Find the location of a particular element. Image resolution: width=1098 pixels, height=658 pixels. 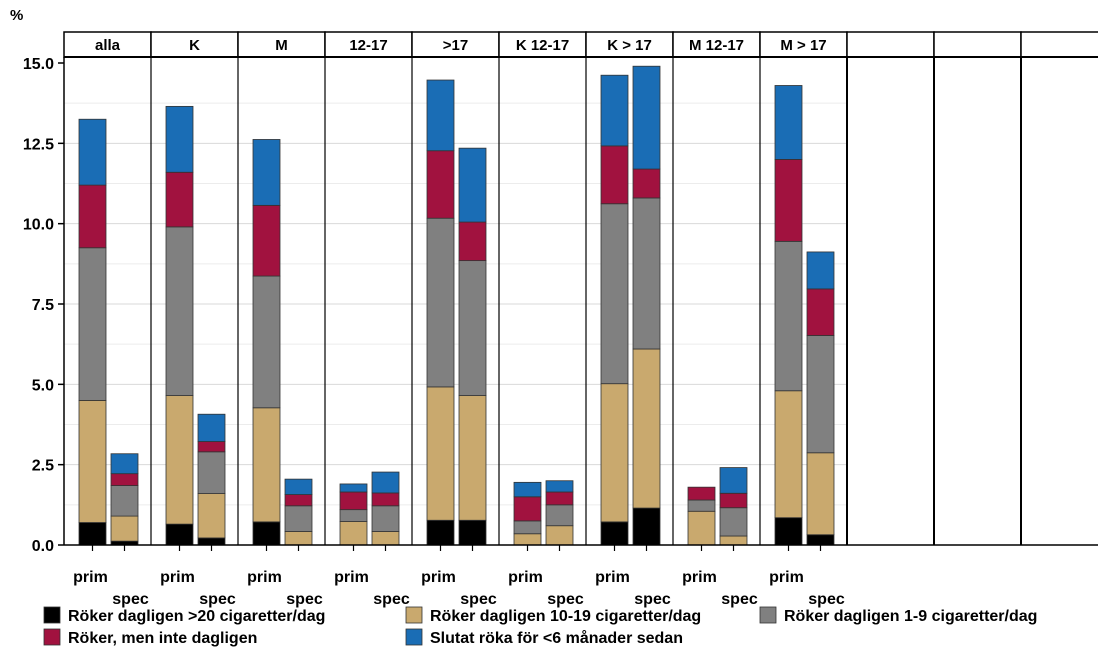

legend-label: Slutat röka för <6 månader sedan is located at coordinates (556, 638).